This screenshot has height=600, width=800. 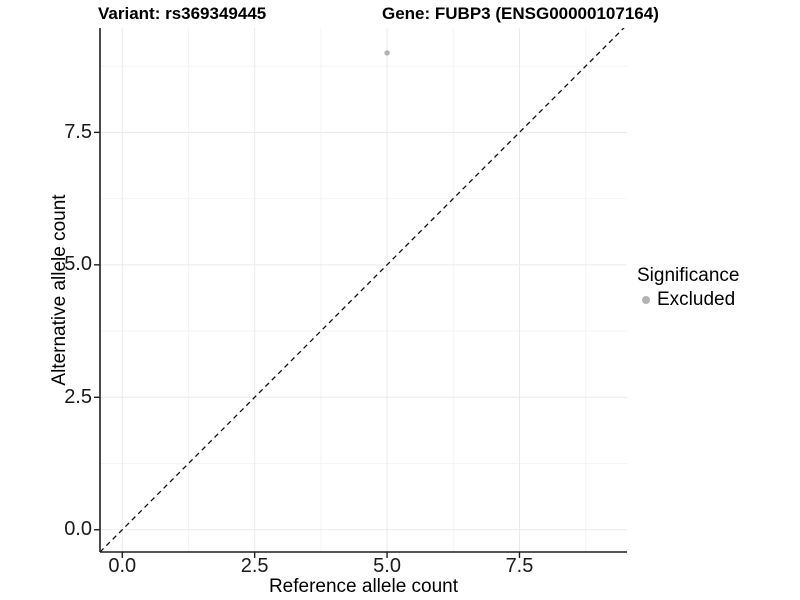 I want to click on legend-entry-label: Excluded, so click(x=696, y=299).